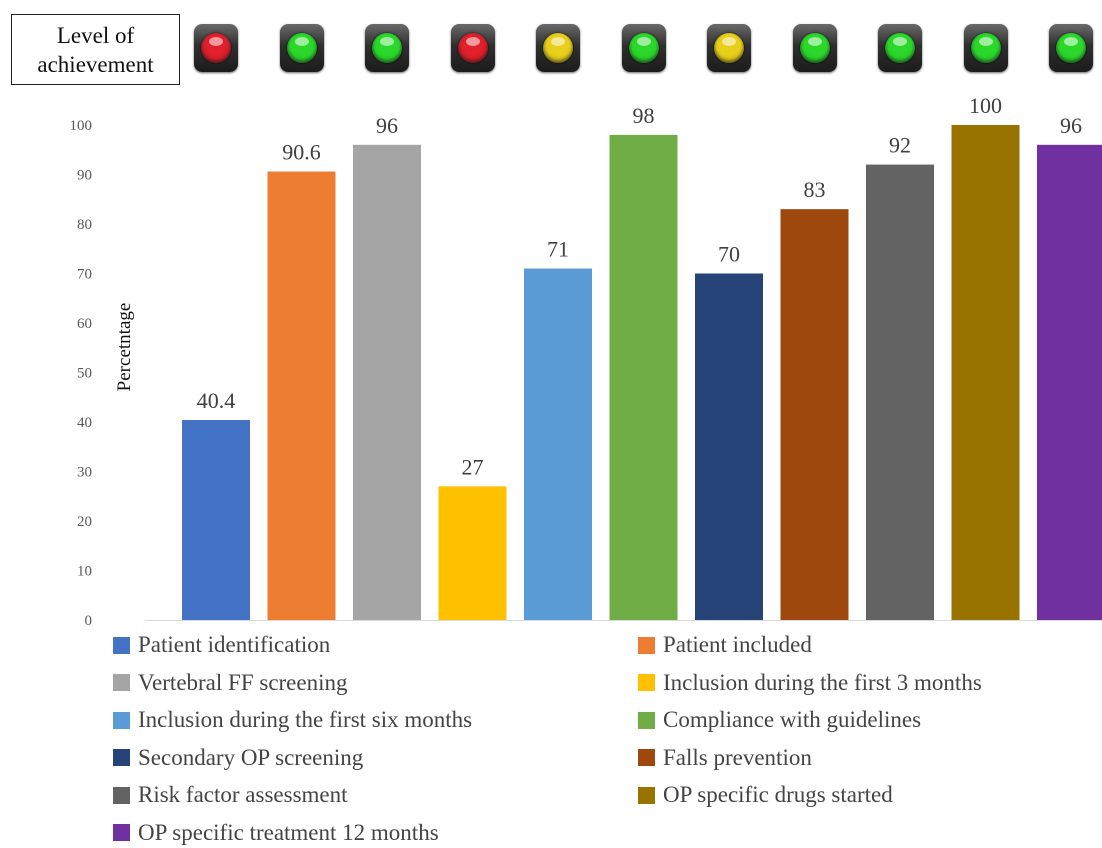  I want to click on y-tick-label: 10, so click(84, 572).